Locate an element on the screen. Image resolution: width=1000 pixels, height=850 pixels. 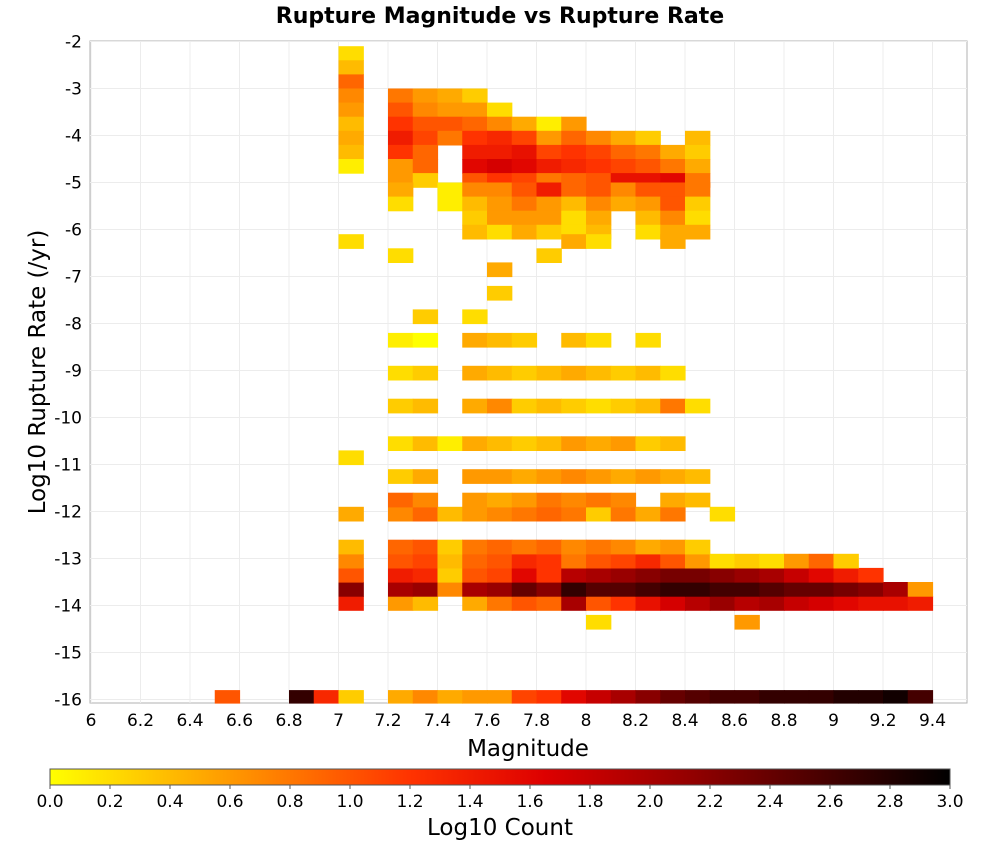
colorbar-tick-label: 1.4 is located at coordinates (469, 802).